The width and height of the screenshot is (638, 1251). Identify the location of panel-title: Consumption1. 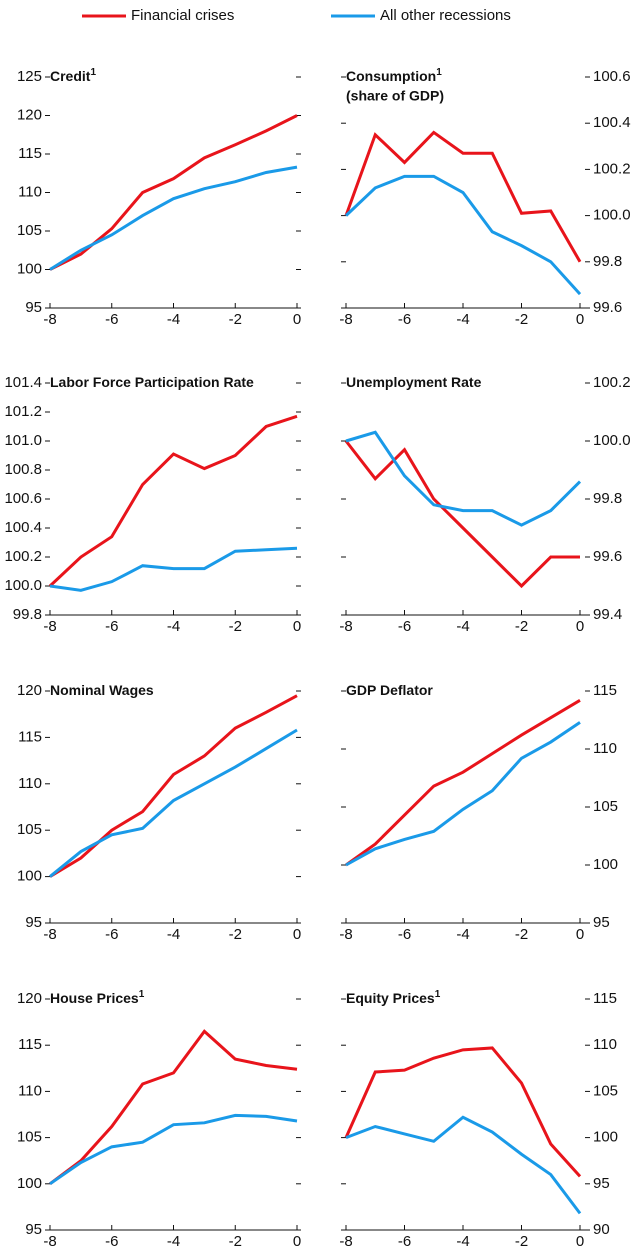
(394, 75).